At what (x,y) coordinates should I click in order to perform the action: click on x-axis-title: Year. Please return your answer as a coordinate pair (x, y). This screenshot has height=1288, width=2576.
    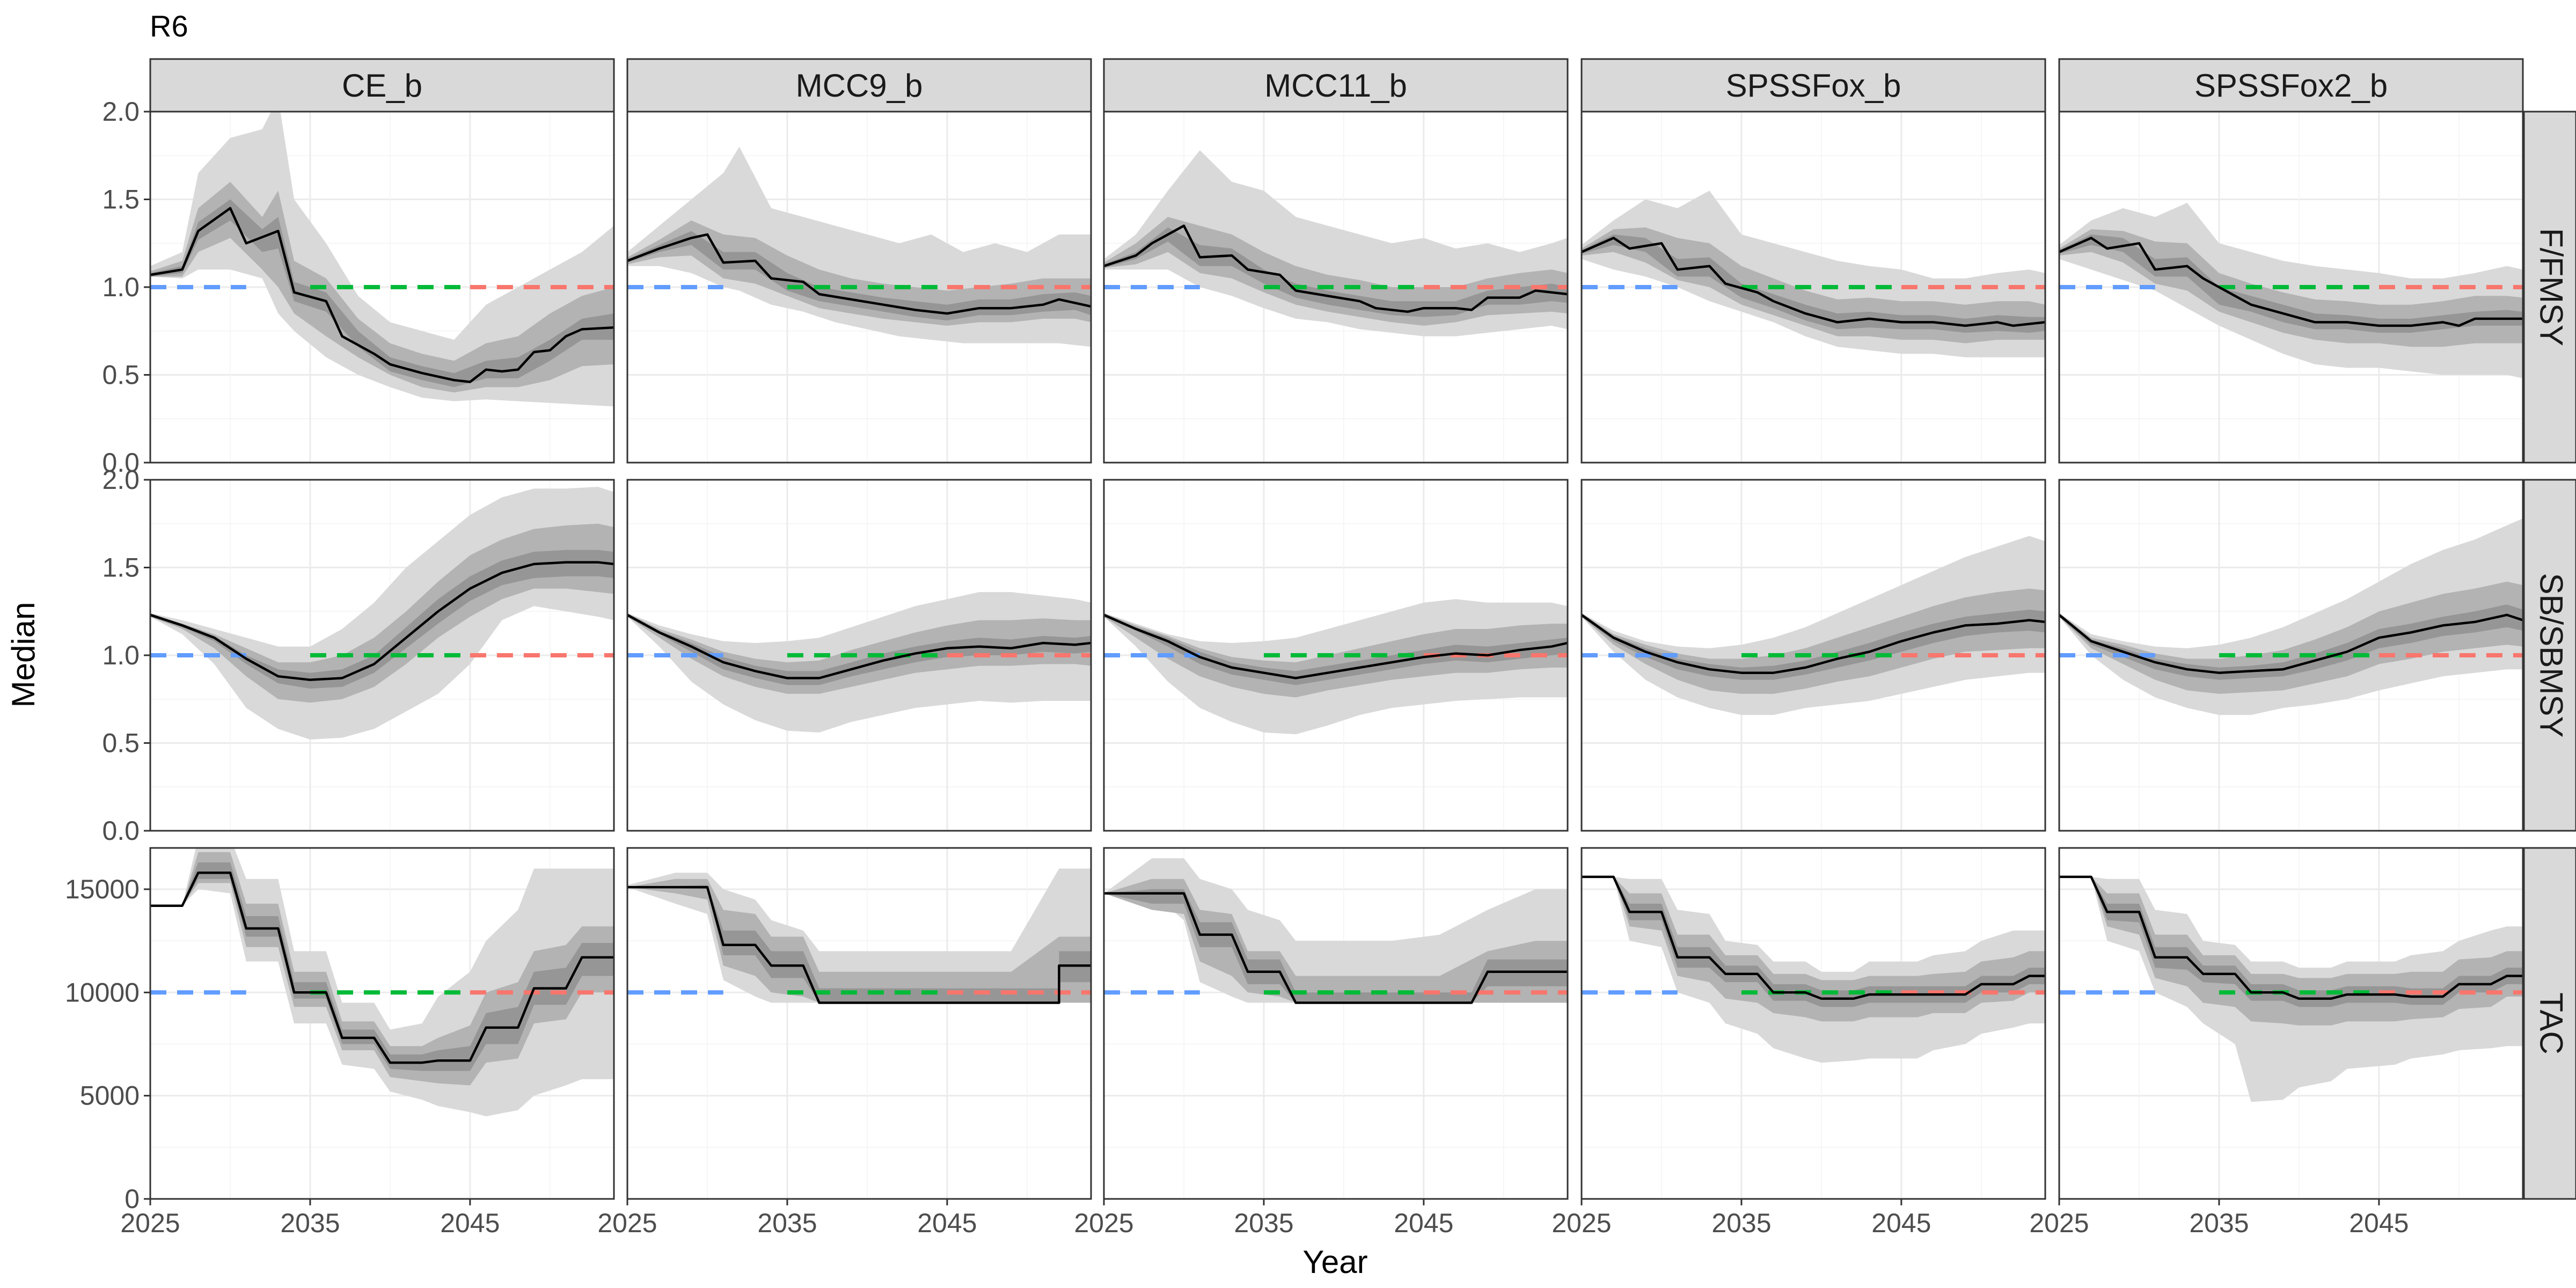
    Looking at the image, I should click on (1334, 1262).